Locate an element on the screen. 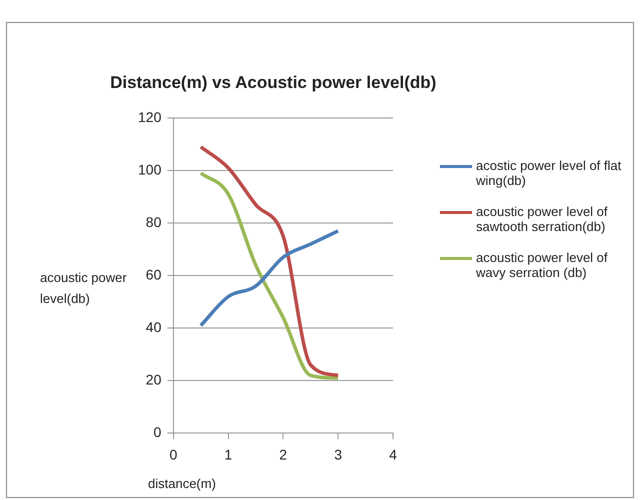 This screenshot has height=500, width=641. x-tick-label: 4 is located at coordinates (393, 454).